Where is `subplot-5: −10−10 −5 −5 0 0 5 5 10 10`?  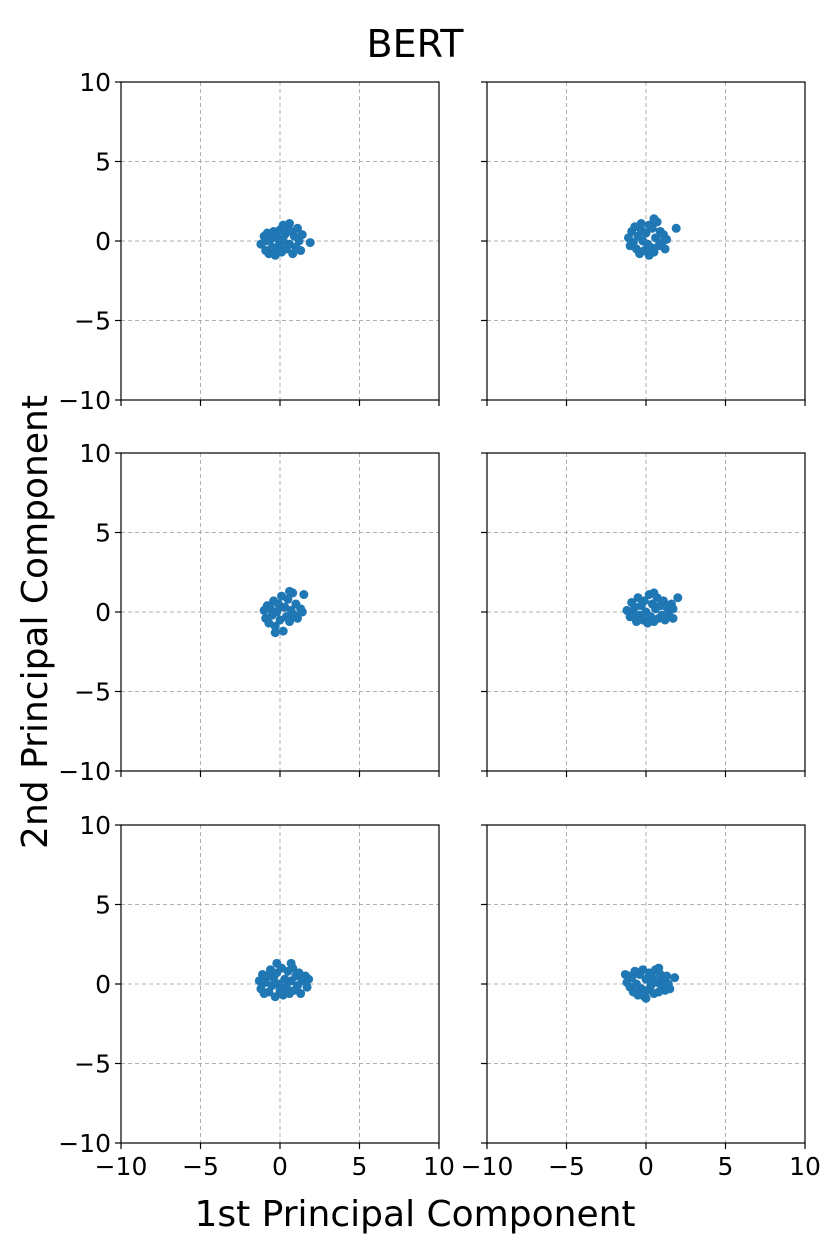
subplot-5: −10−10 −5 −5 0 0 5 5 10 10 is located at coordinates (256, 996).